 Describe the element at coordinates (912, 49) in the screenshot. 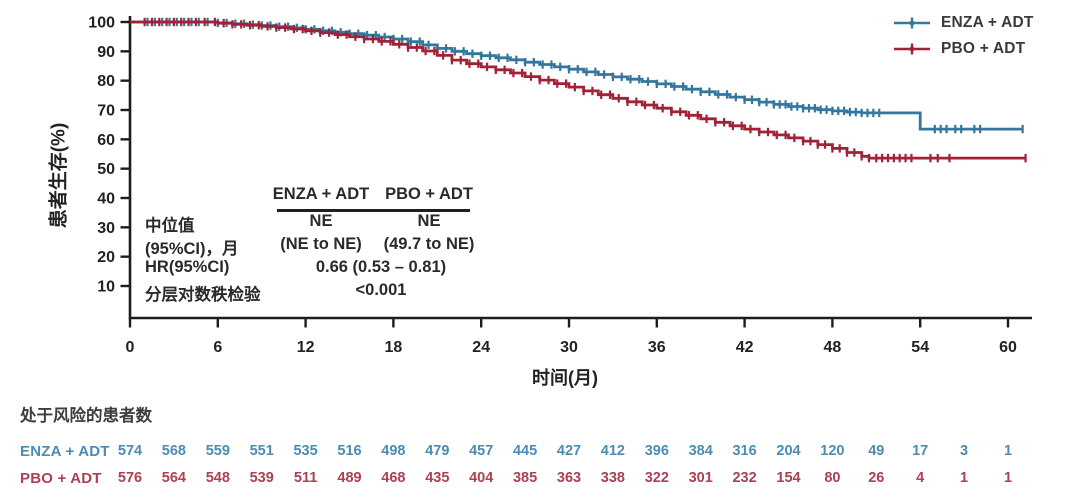

I see `pbo-line-marker-icon` at that location.